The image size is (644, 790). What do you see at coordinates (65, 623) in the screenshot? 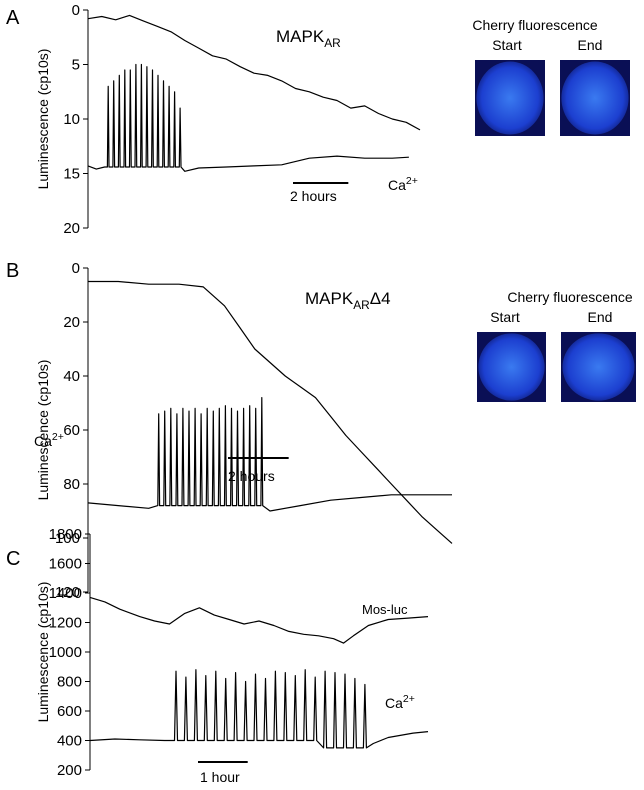
I see `y-tick-label: 1200` at bounding box center [65, 623].